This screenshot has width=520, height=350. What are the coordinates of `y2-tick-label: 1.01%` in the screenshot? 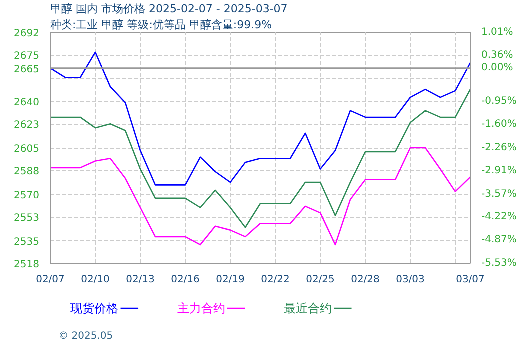 It's located at (498, 32).